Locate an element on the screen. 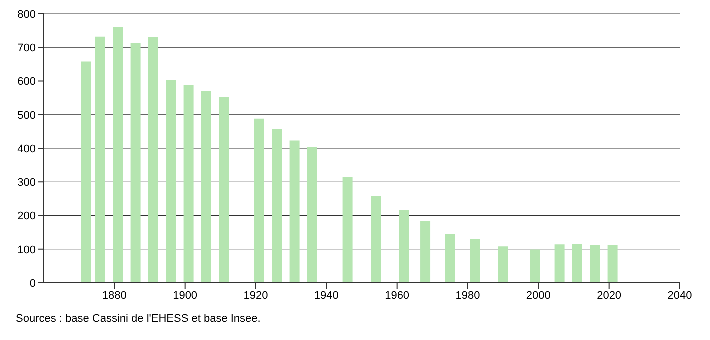  y-tick-label: 500 is located at coordinates (27, 116).